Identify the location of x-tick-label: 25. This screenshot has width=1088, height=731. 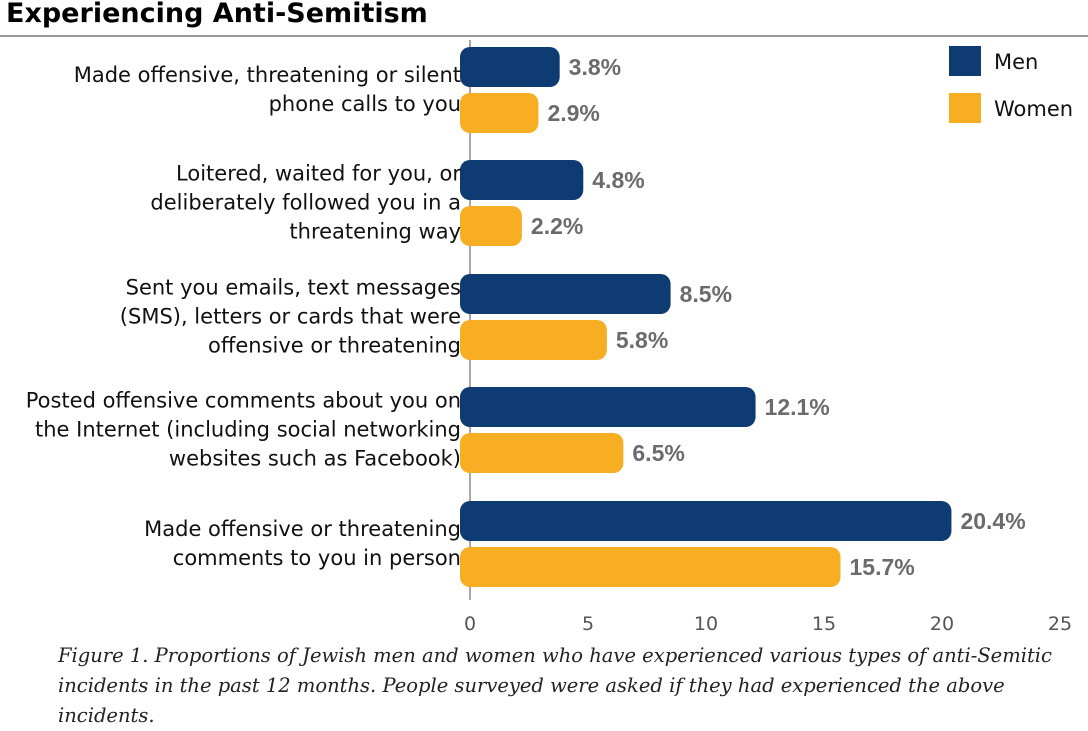
(1060, 624).